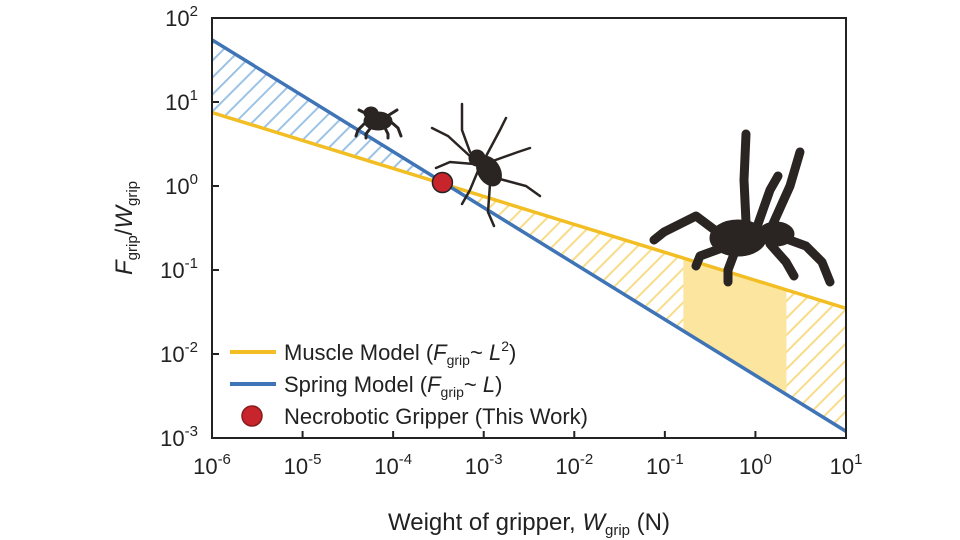  What do you see at coordinates (400, 353) in the screenshot?
I see `legend-muscle-label: Muscle Model (Fgrip~ L2)` at bounding box center [400, 353].